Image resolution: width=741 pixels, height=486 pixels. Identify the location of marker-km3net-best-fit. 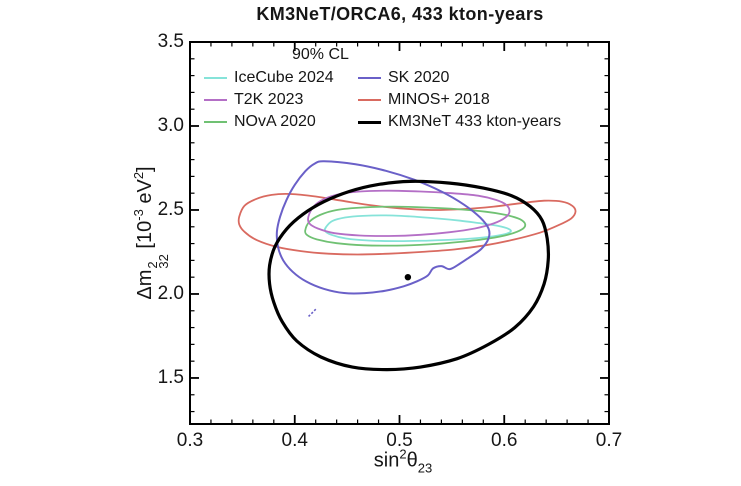
(408, 277).